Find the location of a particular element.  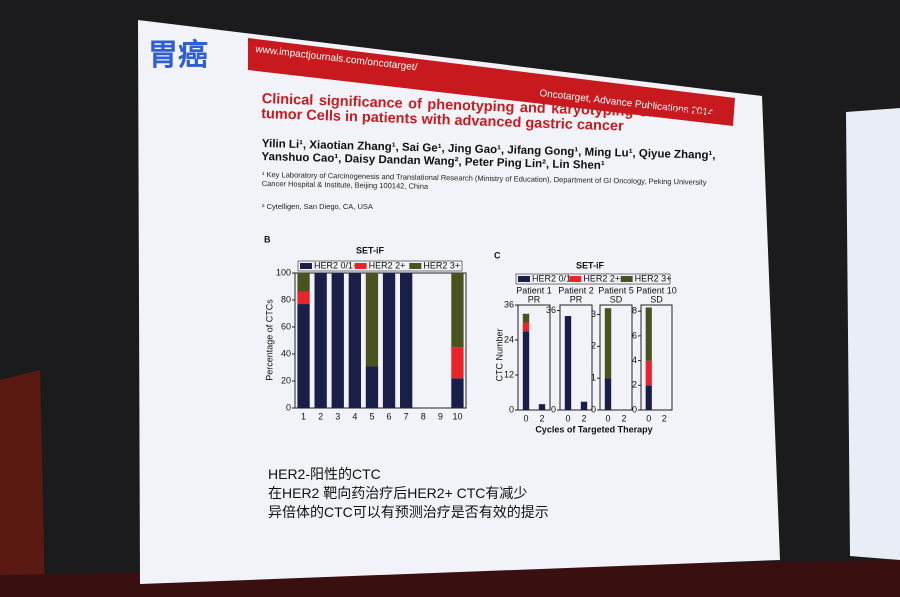

y-tick-label: 4 is located at coordinates (634, 360).